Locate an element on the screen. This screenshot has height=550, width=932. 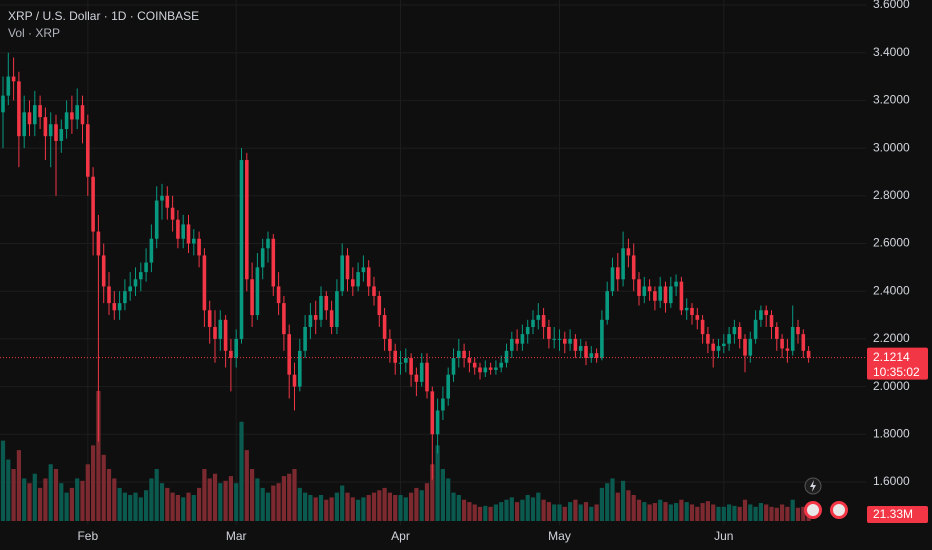
flag-icon is located at coordinates (839, 510).